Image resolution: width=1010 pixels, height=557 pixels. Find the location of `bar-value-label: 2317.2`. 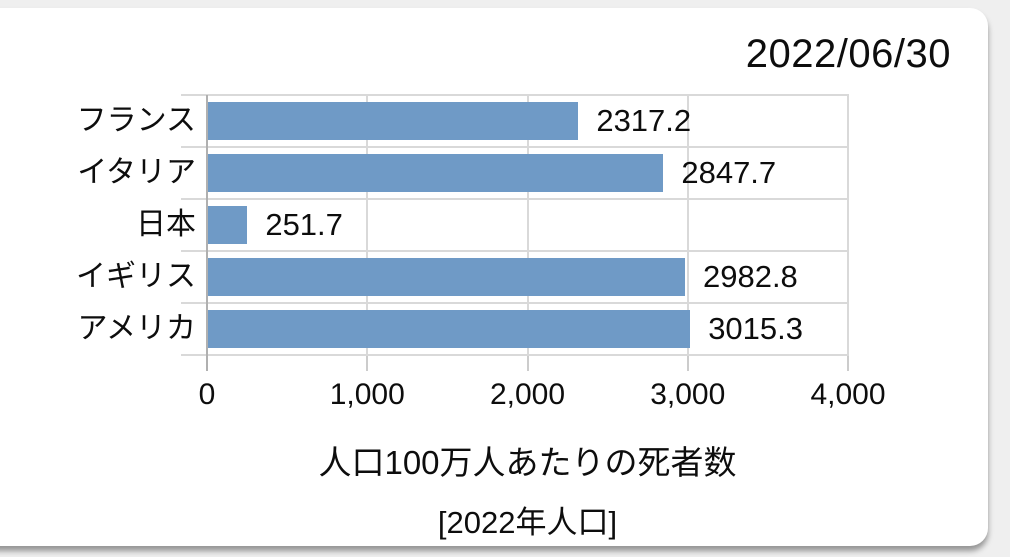

bar-value-label: 2317.2 is located at coordinates (644, 120).